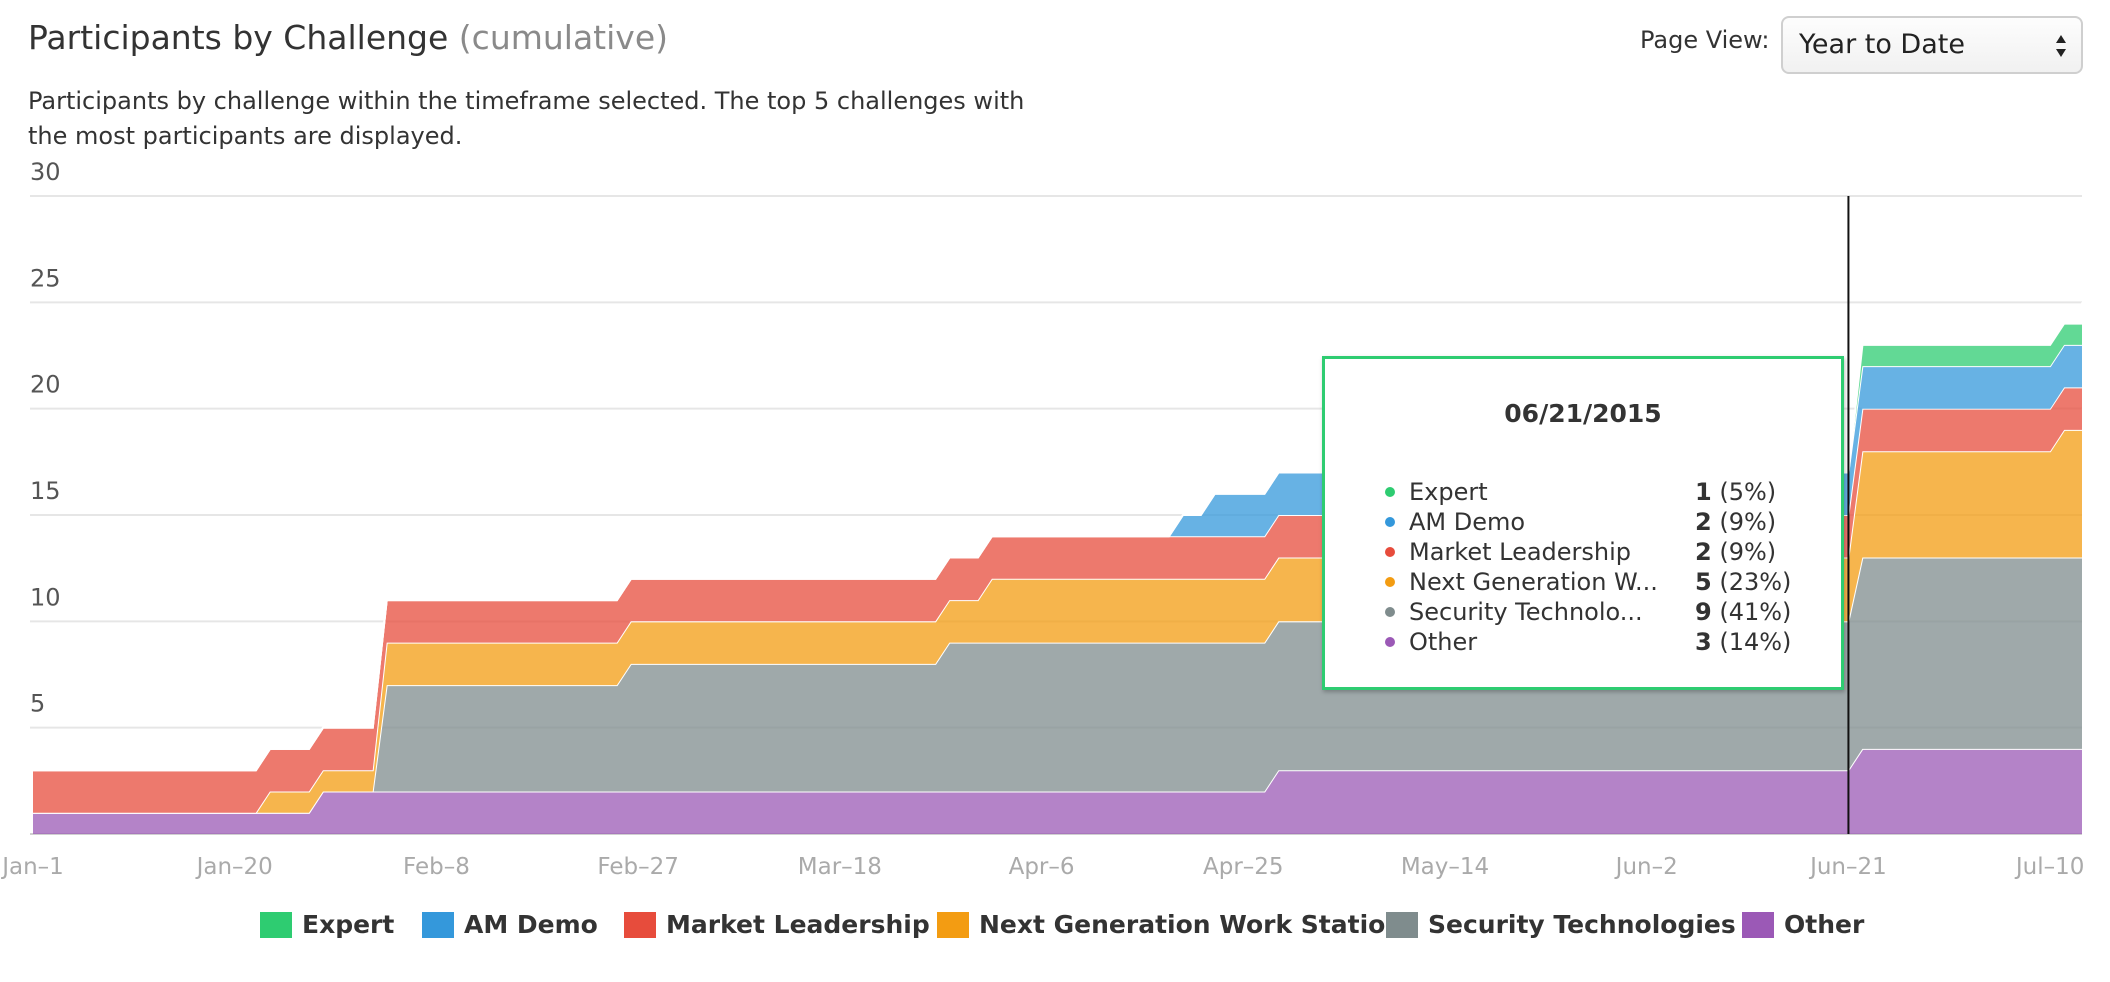  I want to click on tooltip-date: 06/21/2015, so click(1583, 413).